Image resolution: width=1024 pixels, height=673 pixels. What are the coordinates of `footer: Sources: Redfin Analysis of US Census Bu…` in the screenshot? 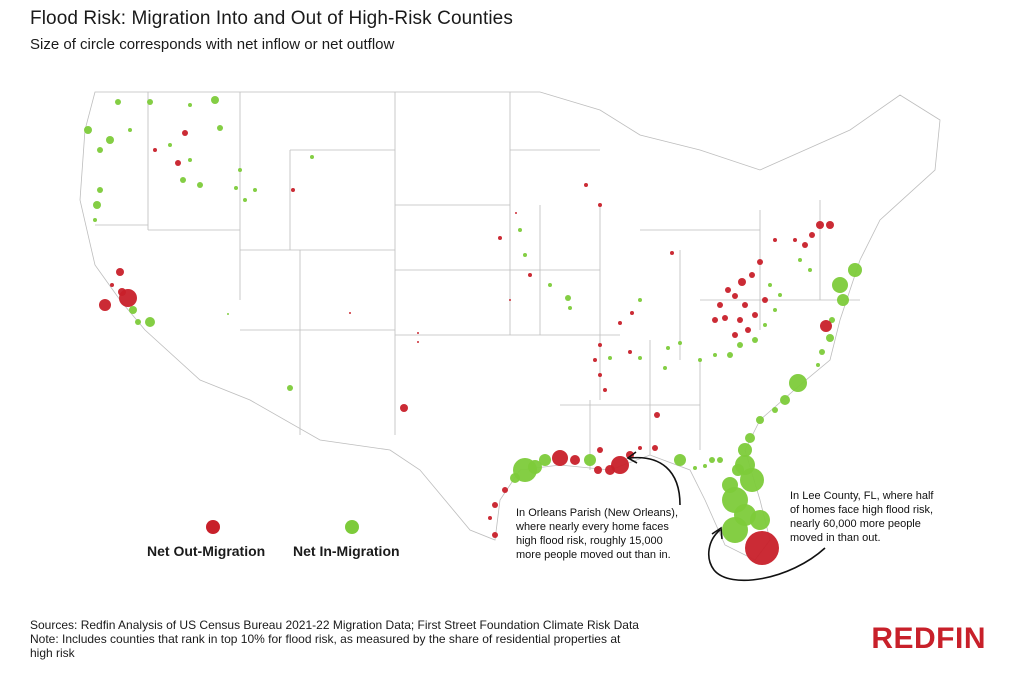 It's located at (395, 639).